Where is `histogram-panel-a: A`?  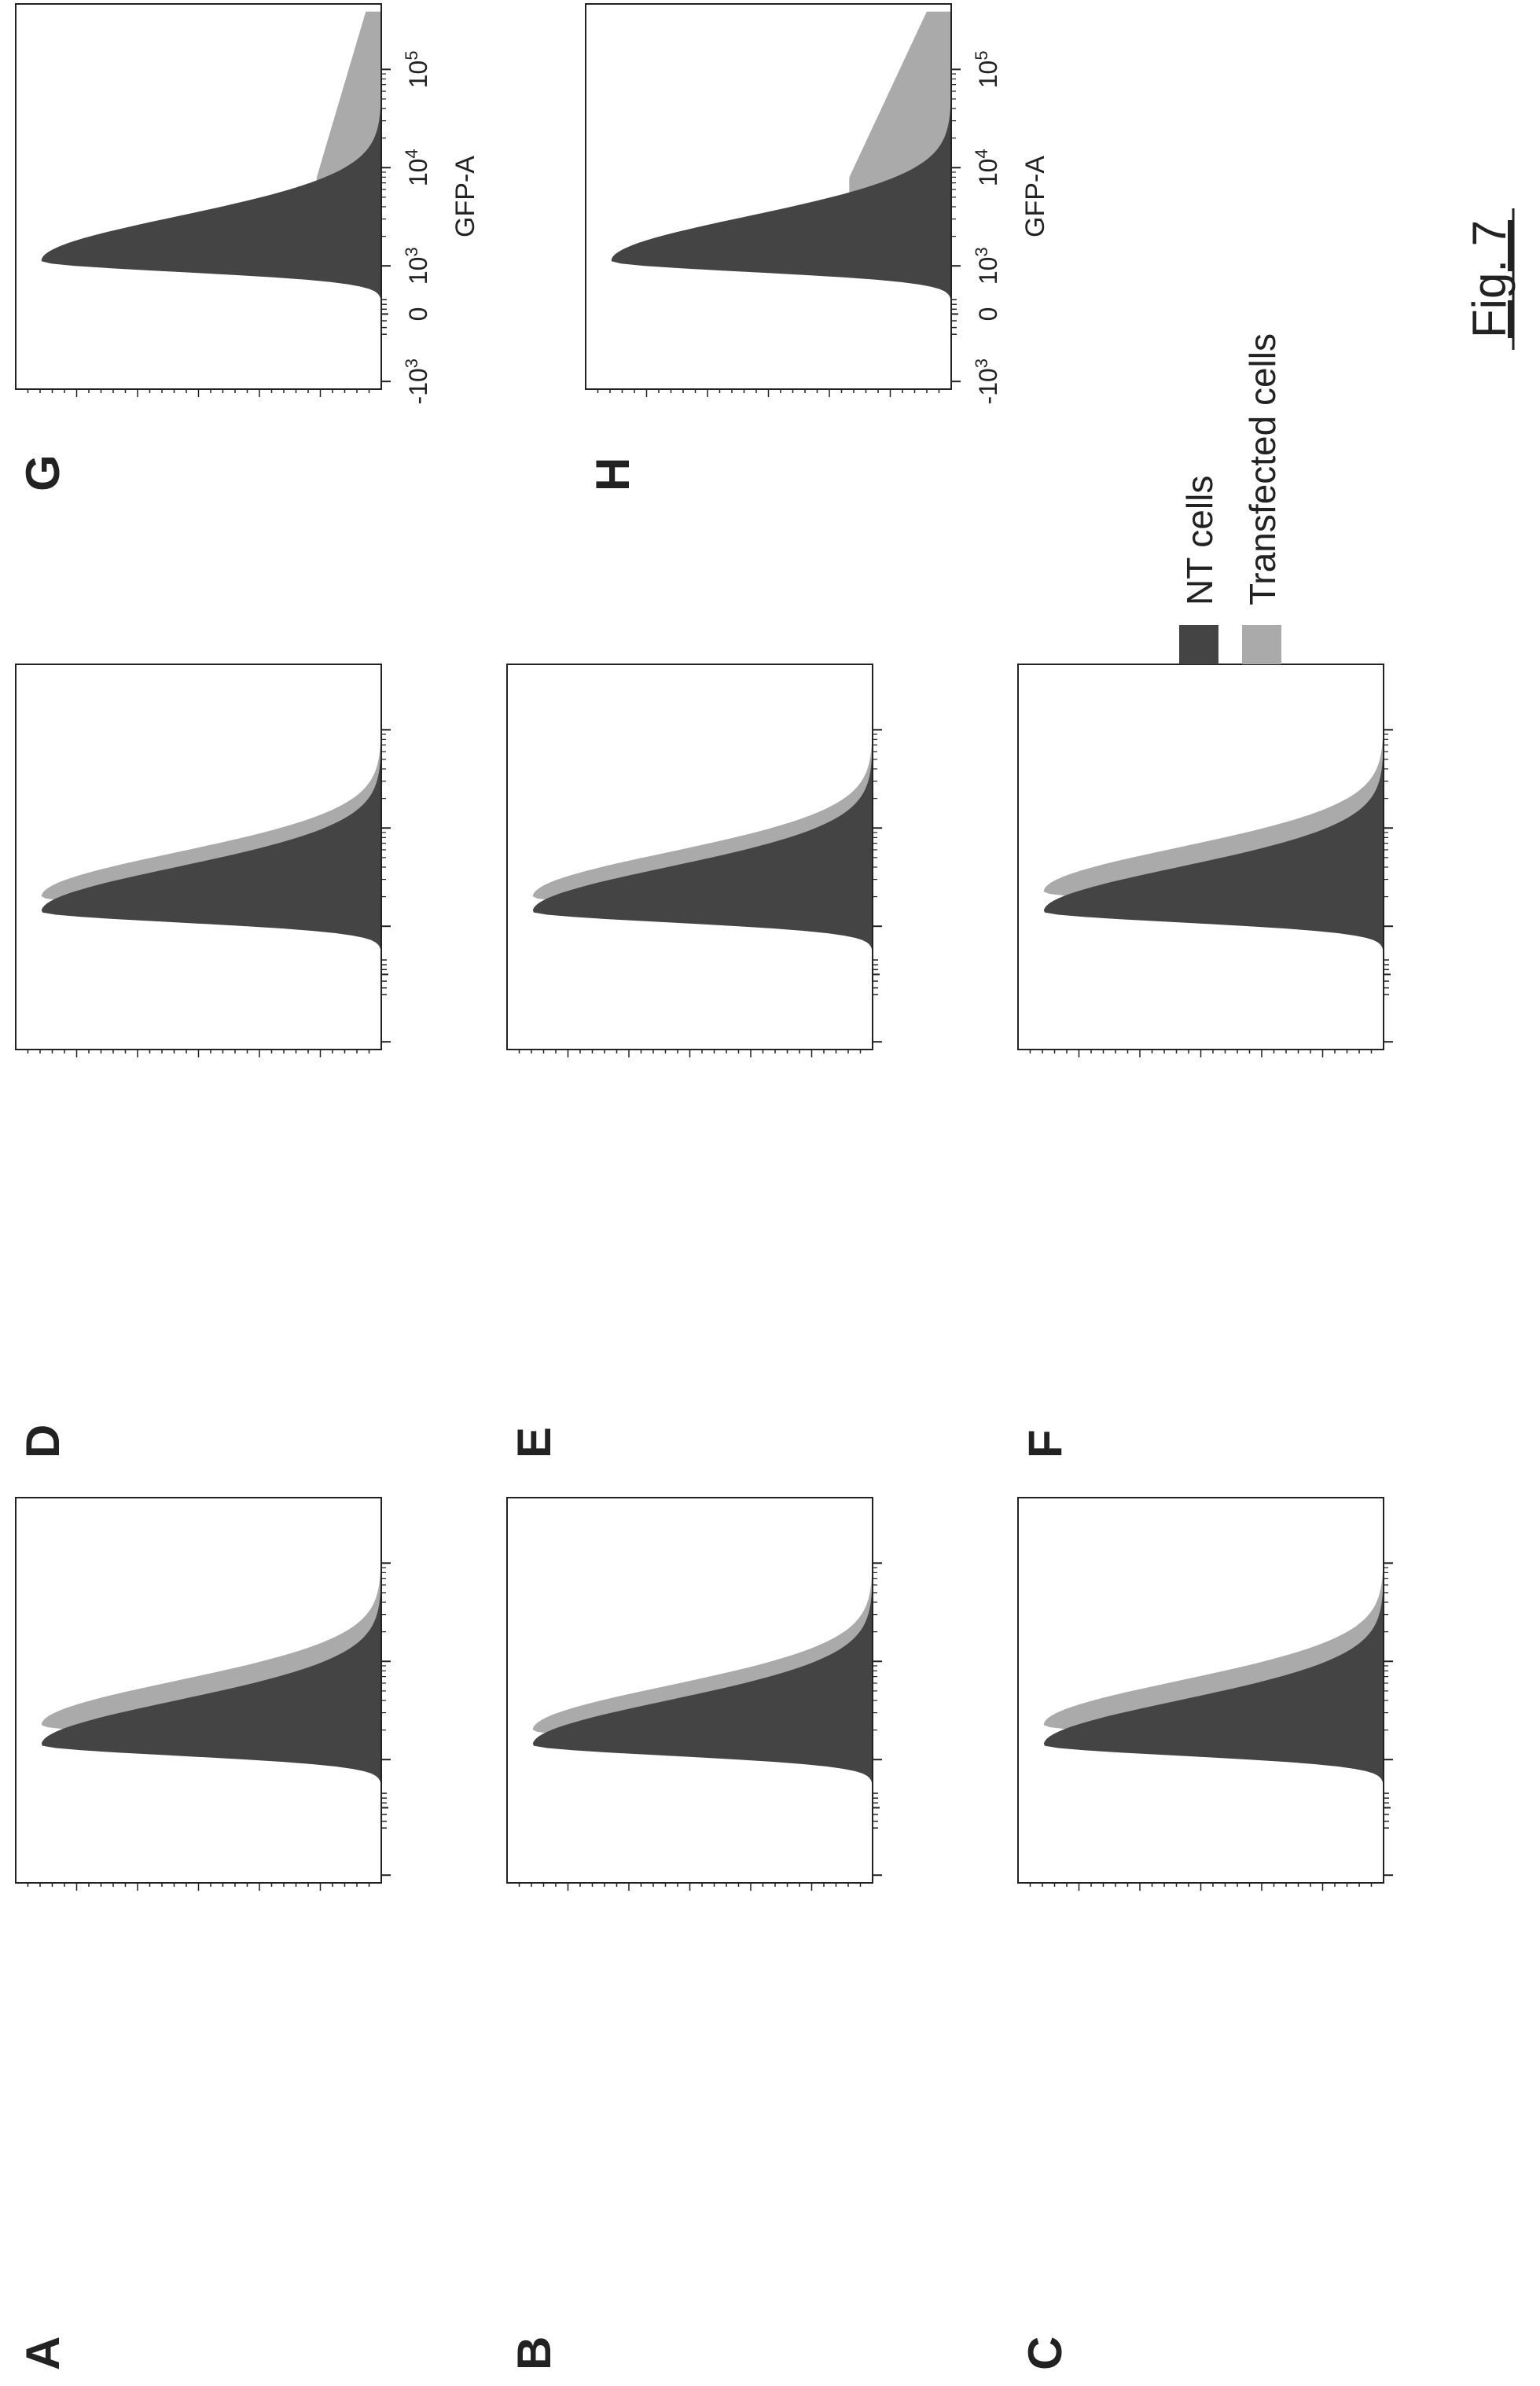 histogram-panel-a: A is located at coordinates (203, 1934).